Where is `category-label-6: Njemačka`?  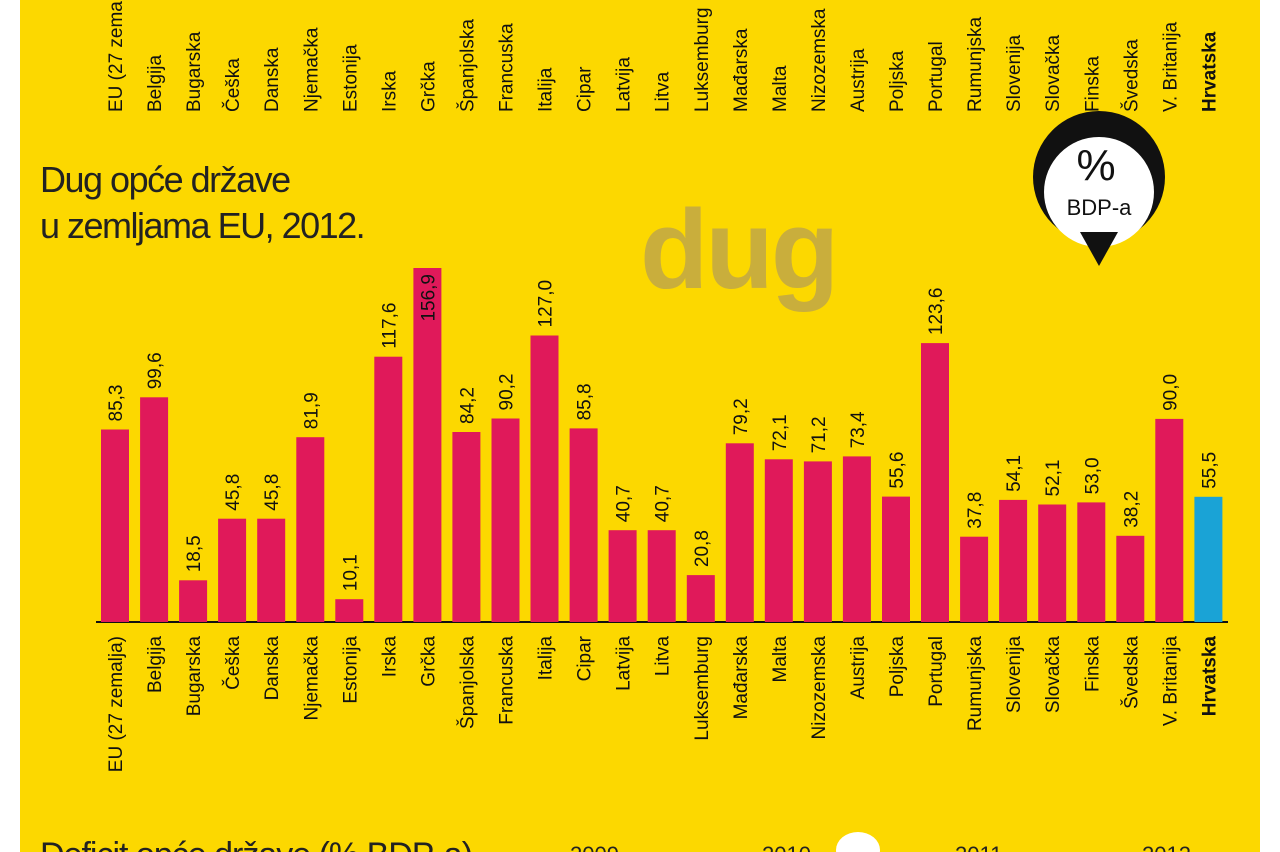 category-label-6: Njemačka is located at coordinates (311, 678).